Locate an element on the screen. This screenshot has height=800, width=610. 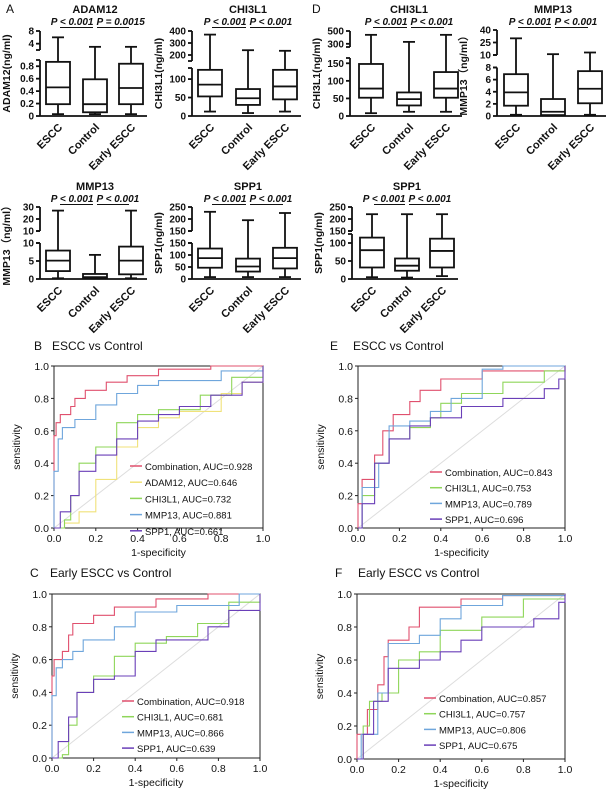
y-axis-label: MMP13（ng/ml） is located at coordinates (6, 242).